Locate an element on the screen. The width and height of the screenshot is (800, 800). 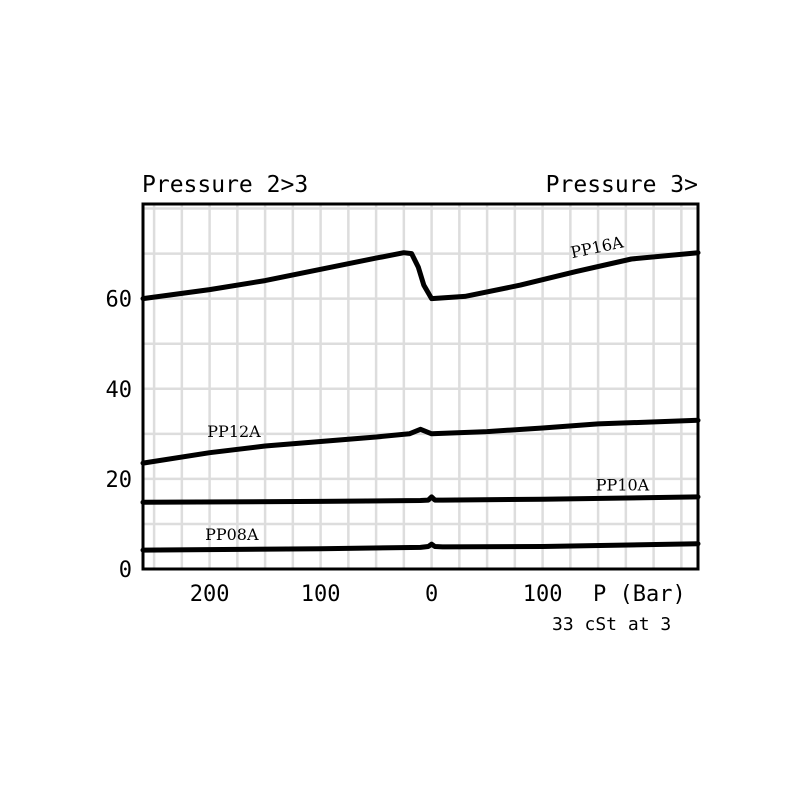
x-axis-label: P (Bar) is located at coordinates (639, 594).